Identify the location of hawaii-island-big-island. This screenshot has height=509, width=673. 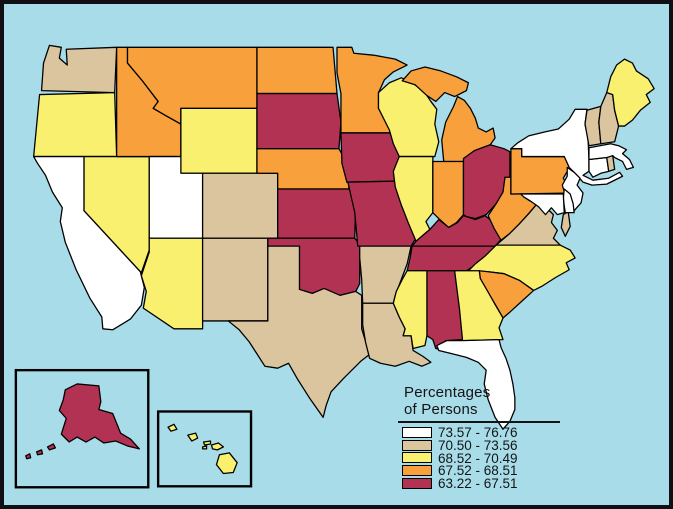
(226, 463).